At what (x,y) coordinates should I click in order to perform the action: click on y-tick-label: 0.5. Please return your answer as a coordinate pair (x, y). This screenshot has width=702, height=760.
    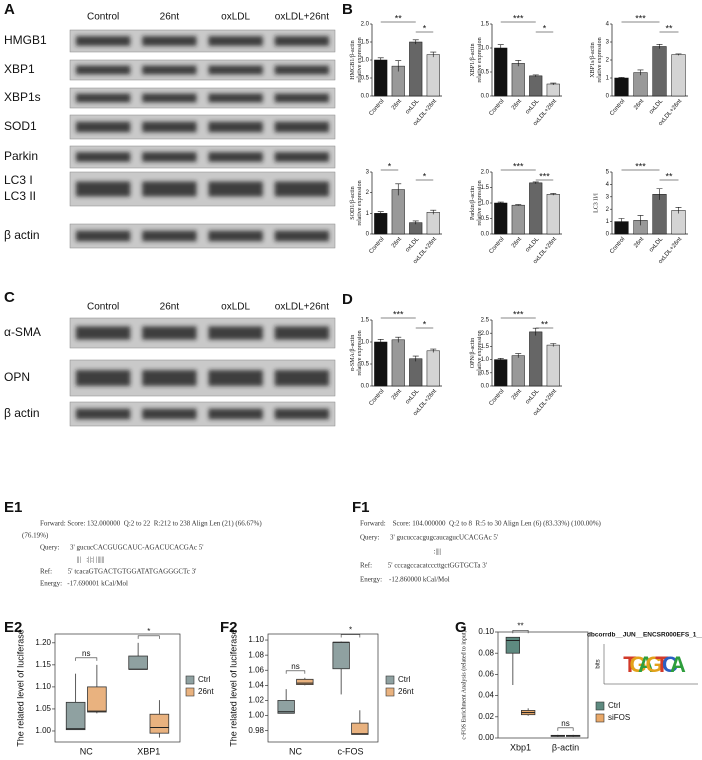
    Looking at the image, I should click on (485, 219).